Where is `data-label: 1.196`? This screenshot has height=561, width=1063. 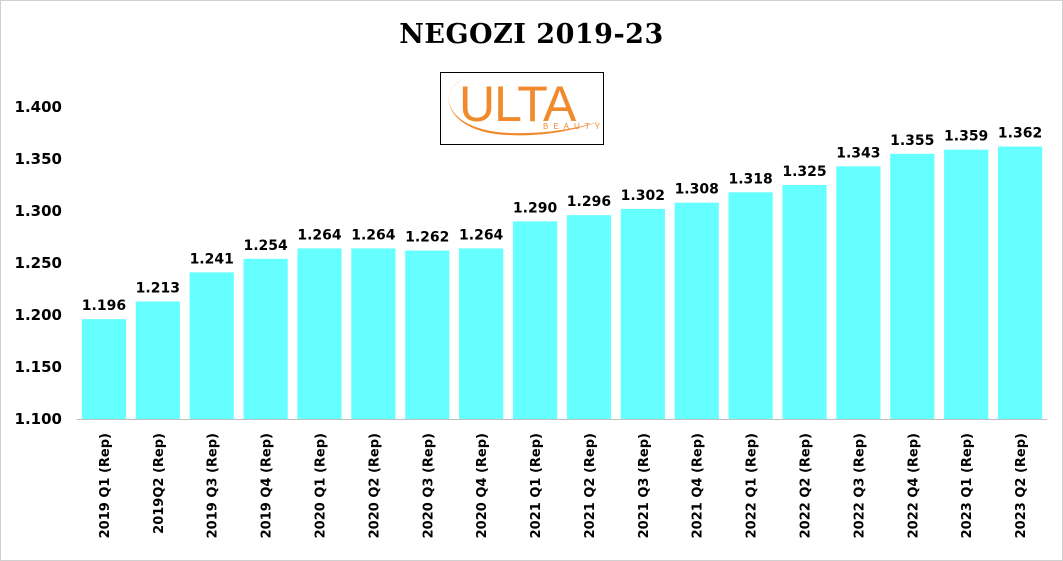
data-label: 1.196 is located at coordinates (104, 306).